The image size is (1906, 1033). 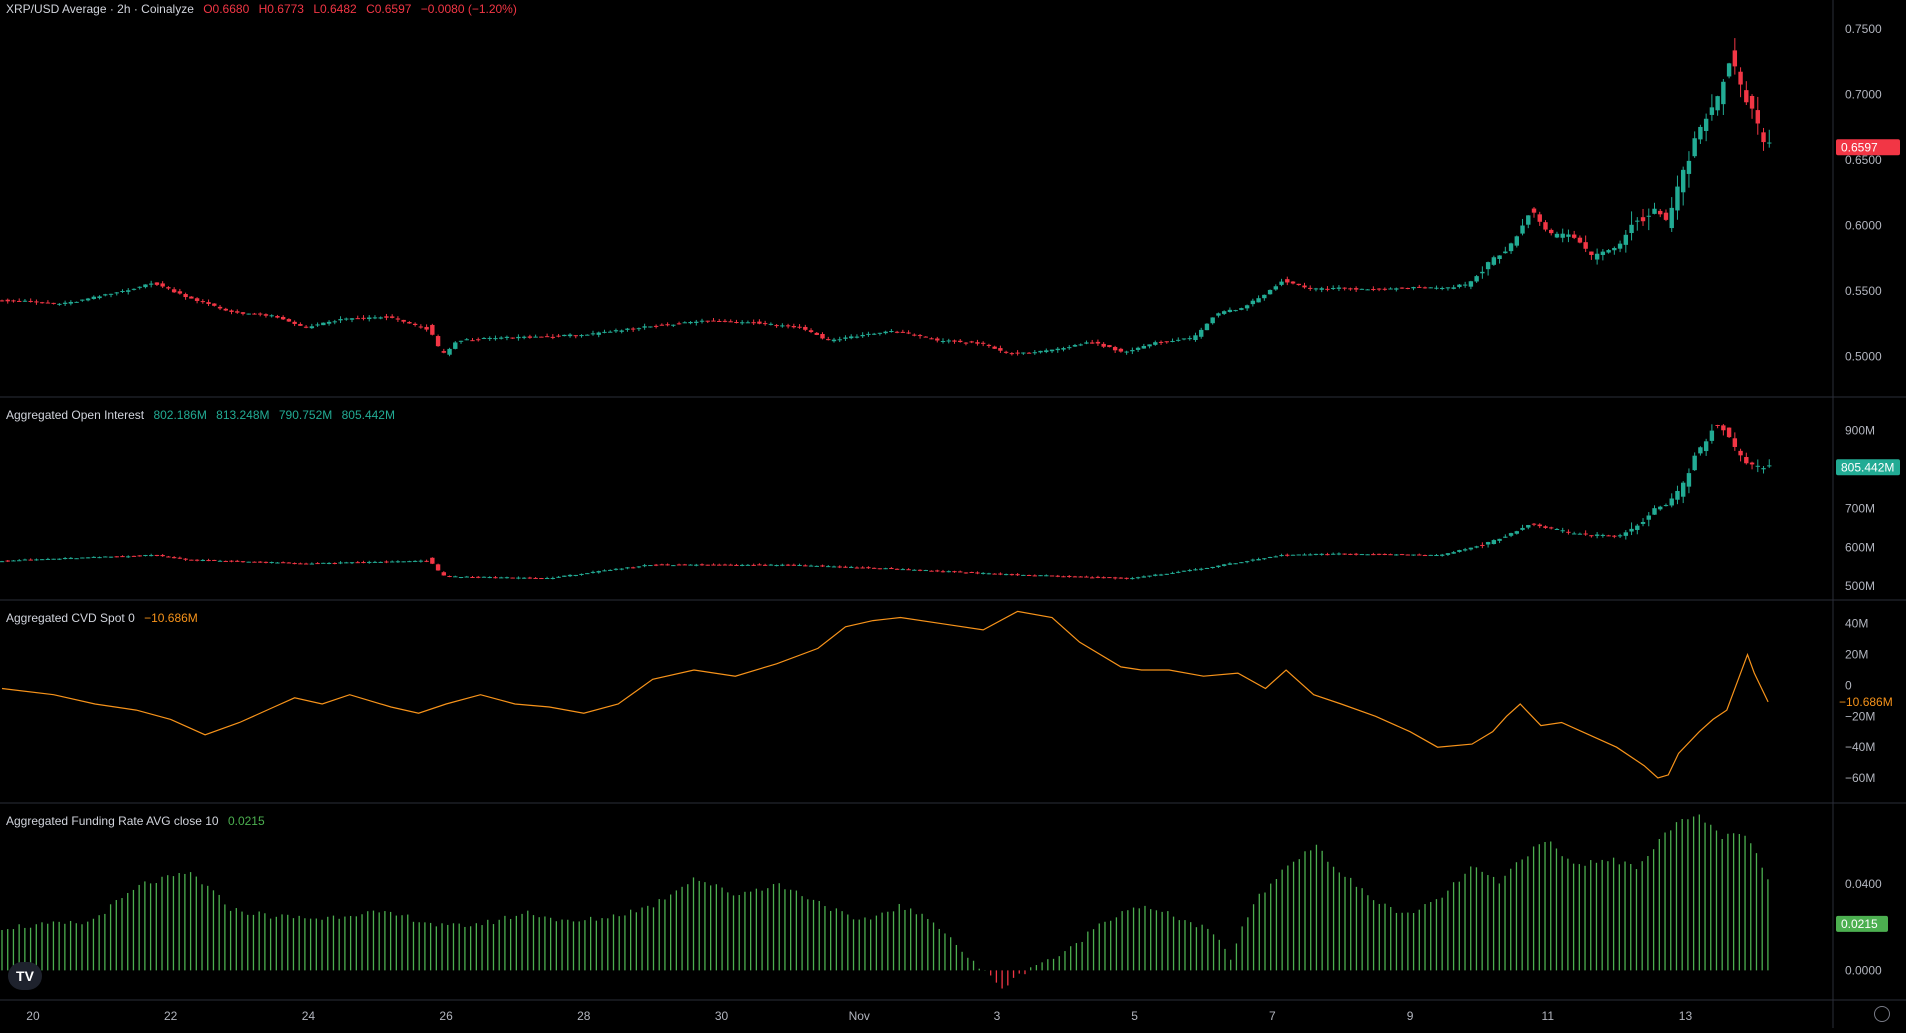 I want to click on y-tick-label: 600M, so click(x=1860, y=547).